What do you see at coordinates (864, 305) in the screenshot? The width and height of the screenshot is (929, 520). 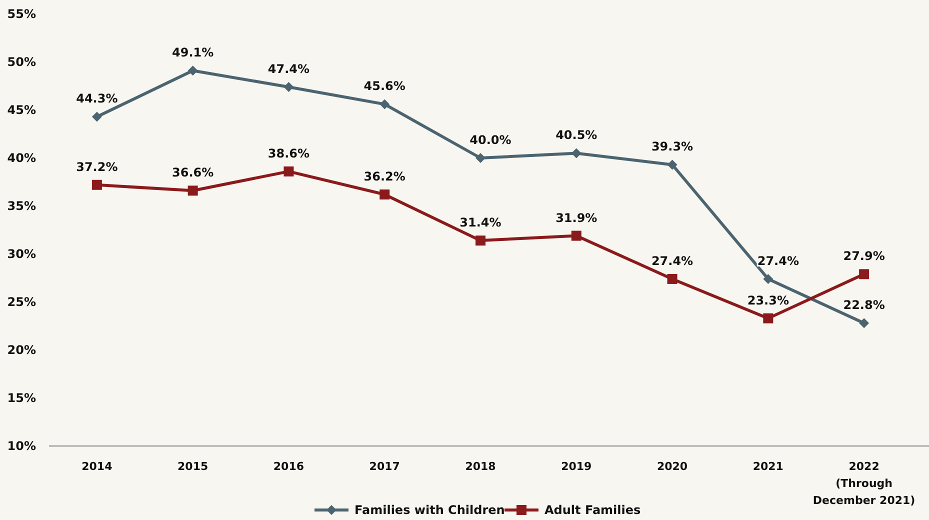 I see `data-label: 22.8%` at bounding box center [864, 305].